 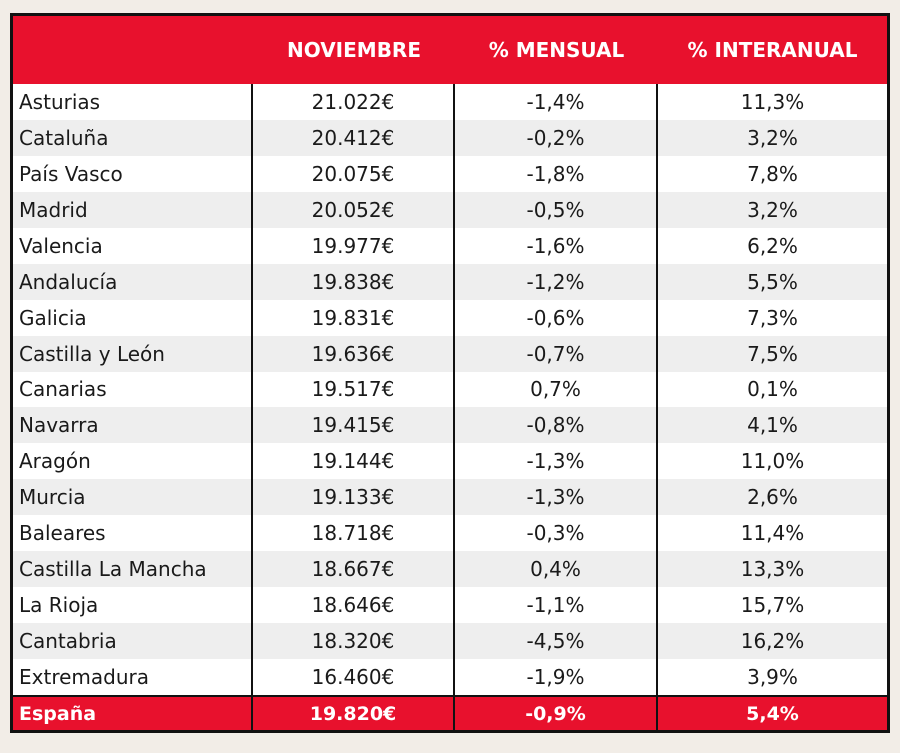 I want to click on cell-mensual: -0,7%, so click(x=556, y=353).